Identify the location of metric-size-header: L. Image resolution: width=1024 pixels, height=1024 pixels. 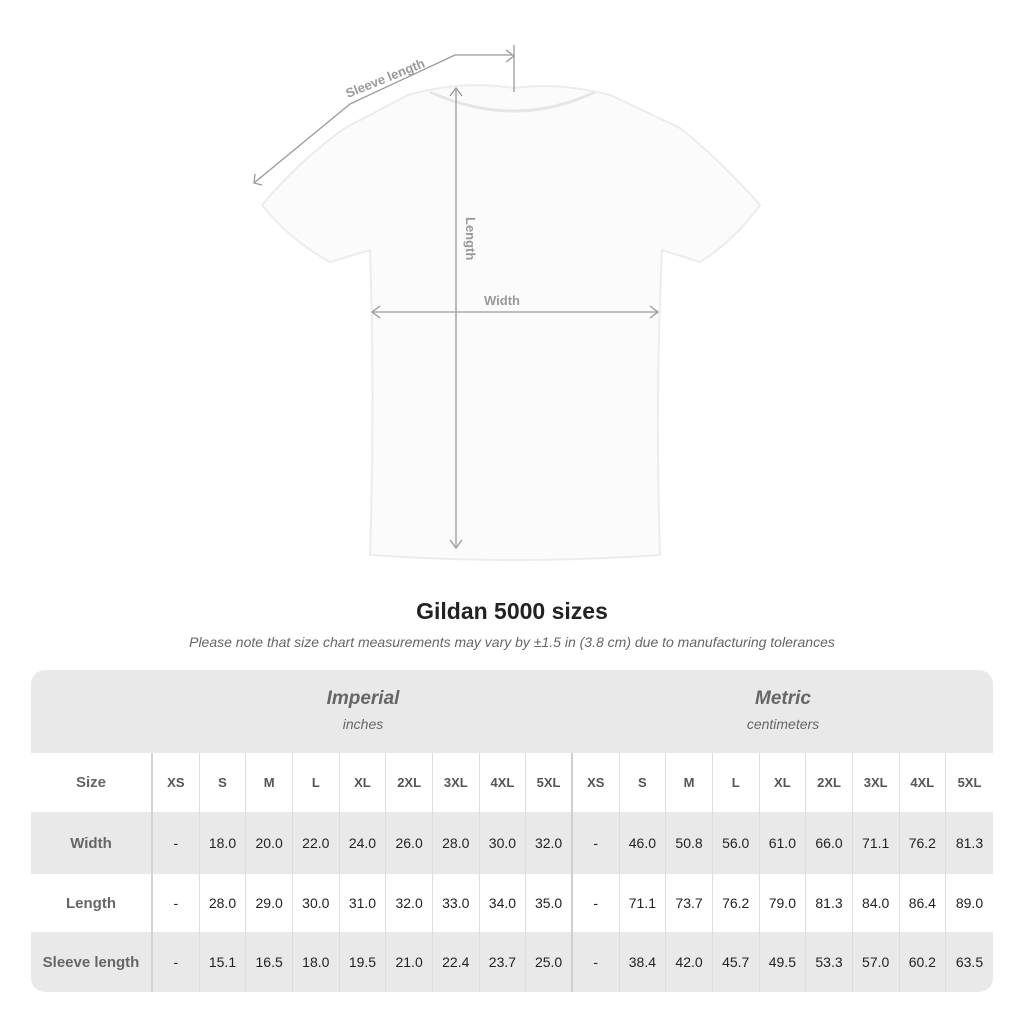
(736, 782).